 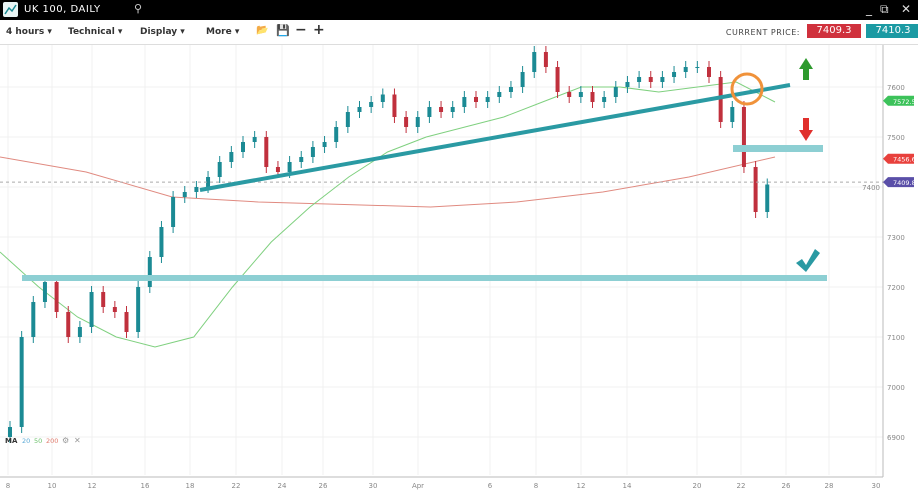 I want to click on buy-price-button: 7410.3, so click(x=892, y=31).